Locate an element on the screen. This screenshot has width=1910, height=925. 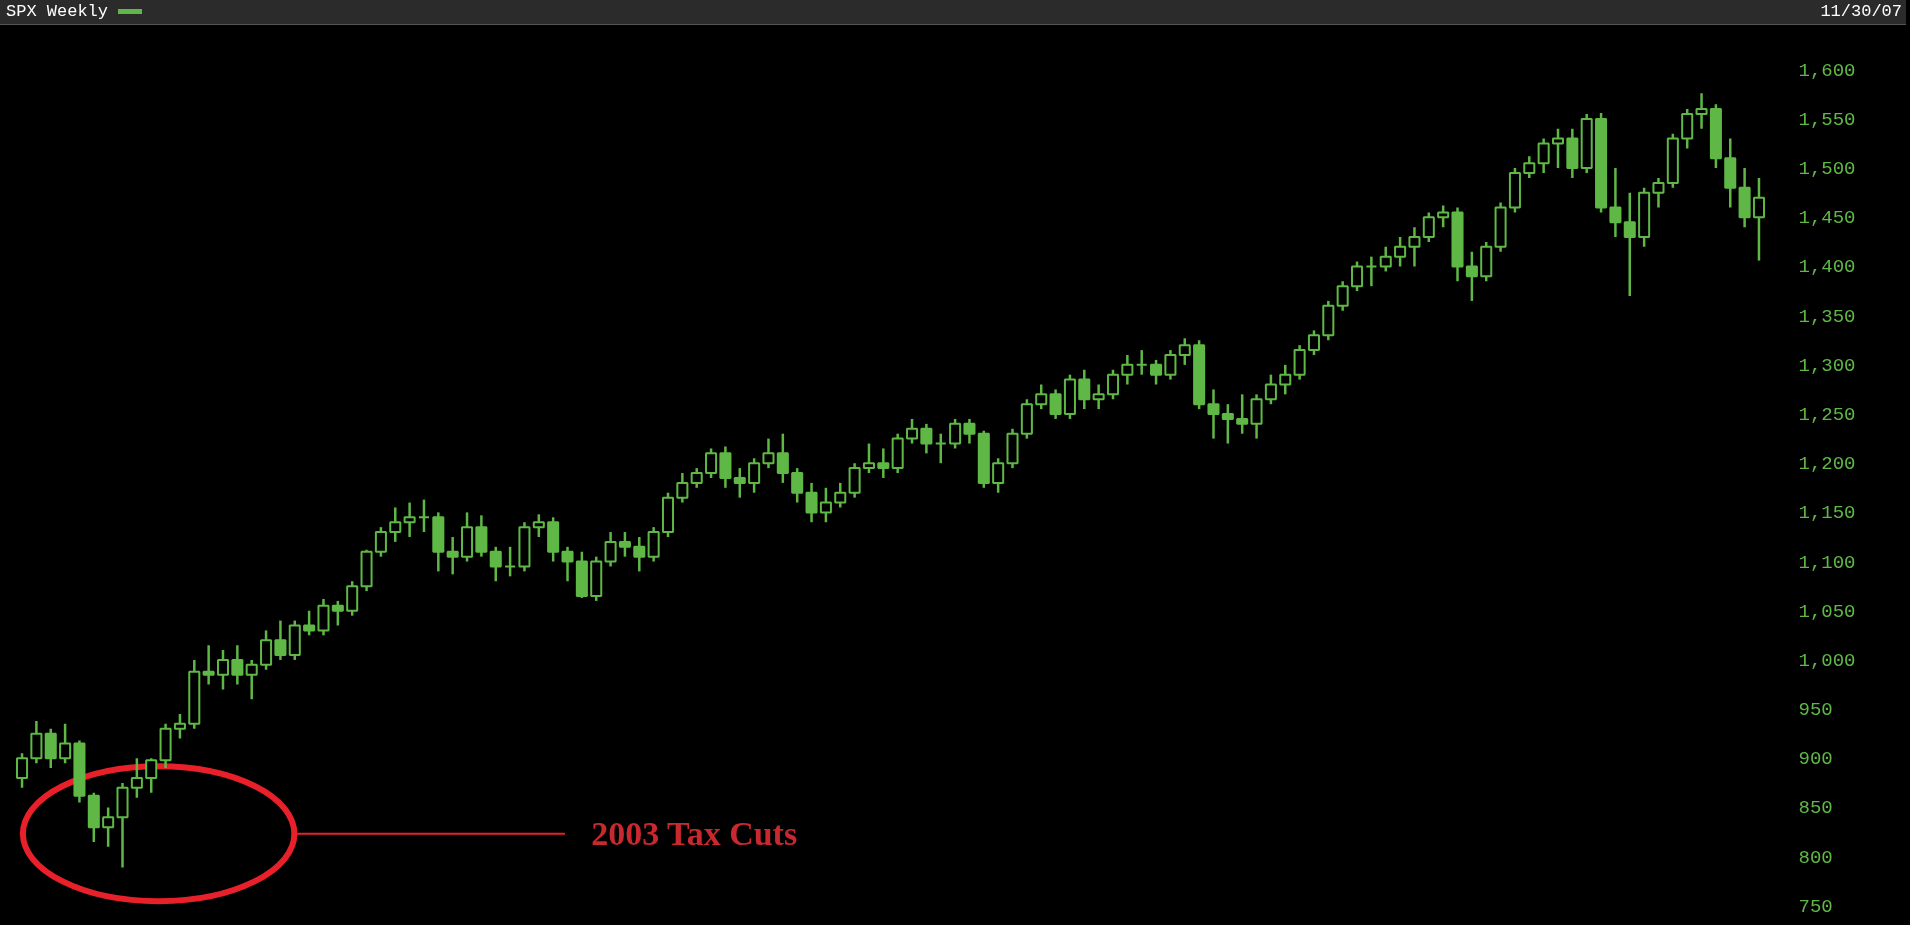
text: 11/30/07 is located at coordinates (1861, 11).